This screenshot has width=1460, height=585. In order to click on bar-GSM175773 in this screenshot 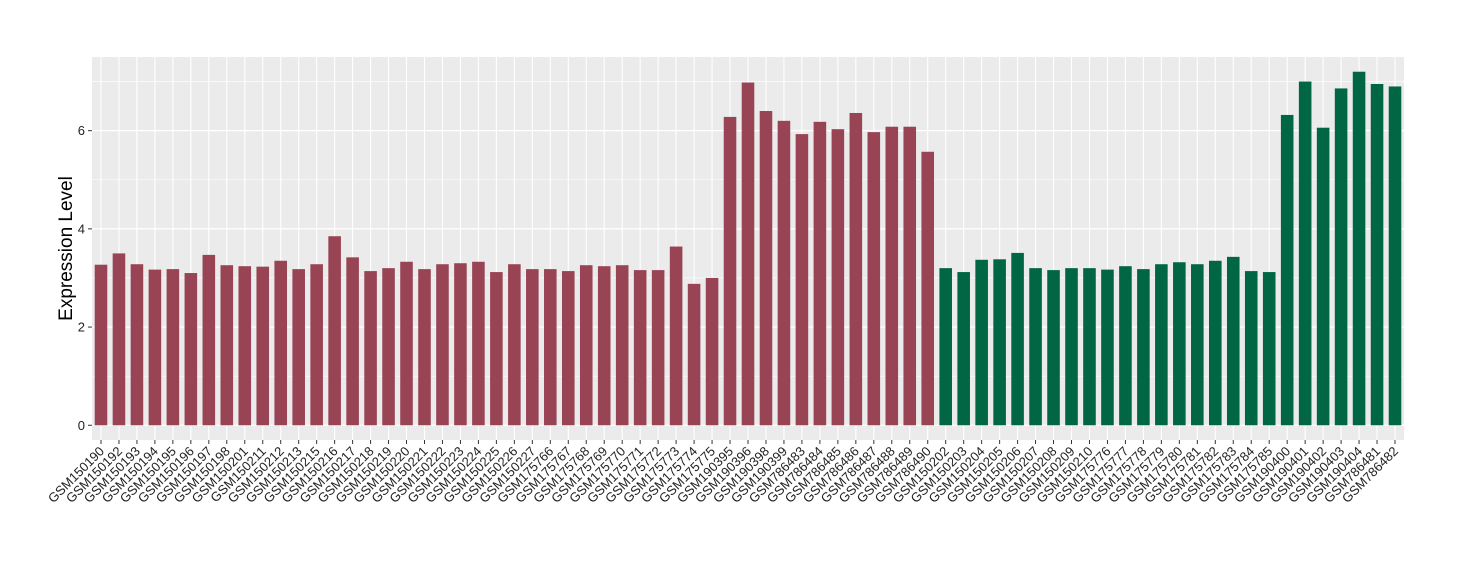, I will do `click(676, 336)`.